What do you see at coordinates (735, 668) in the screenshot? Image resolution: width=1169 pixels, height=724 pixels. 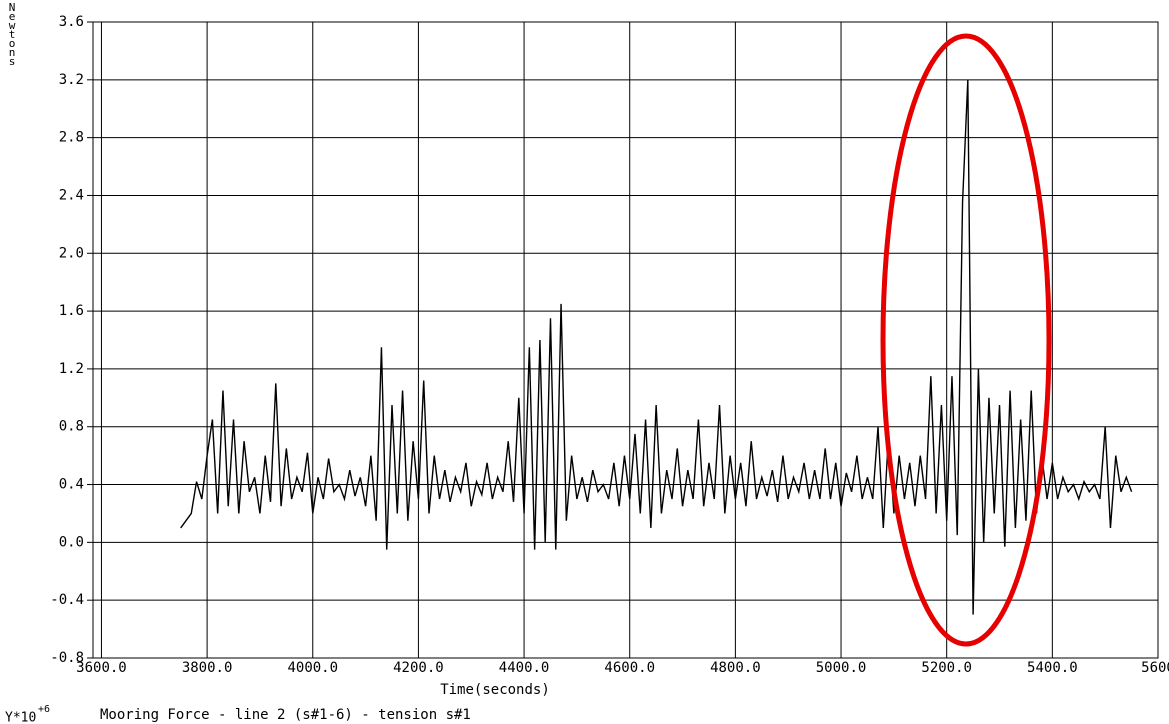 I see `x-tick-label: 4800.0` at bounding box center [735, 668].